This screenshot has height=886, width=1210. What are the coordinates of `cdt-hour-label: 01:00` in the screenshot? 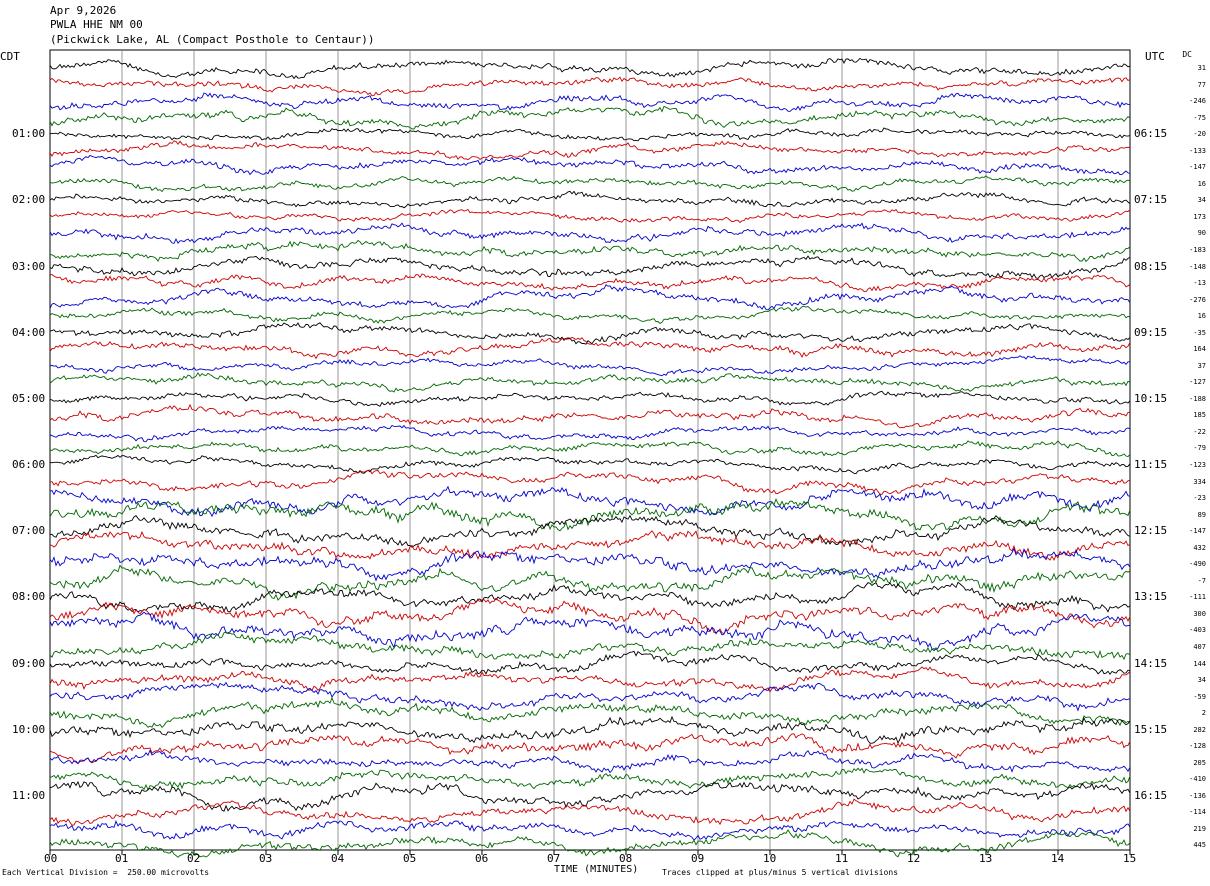 It's located at (29, 134).